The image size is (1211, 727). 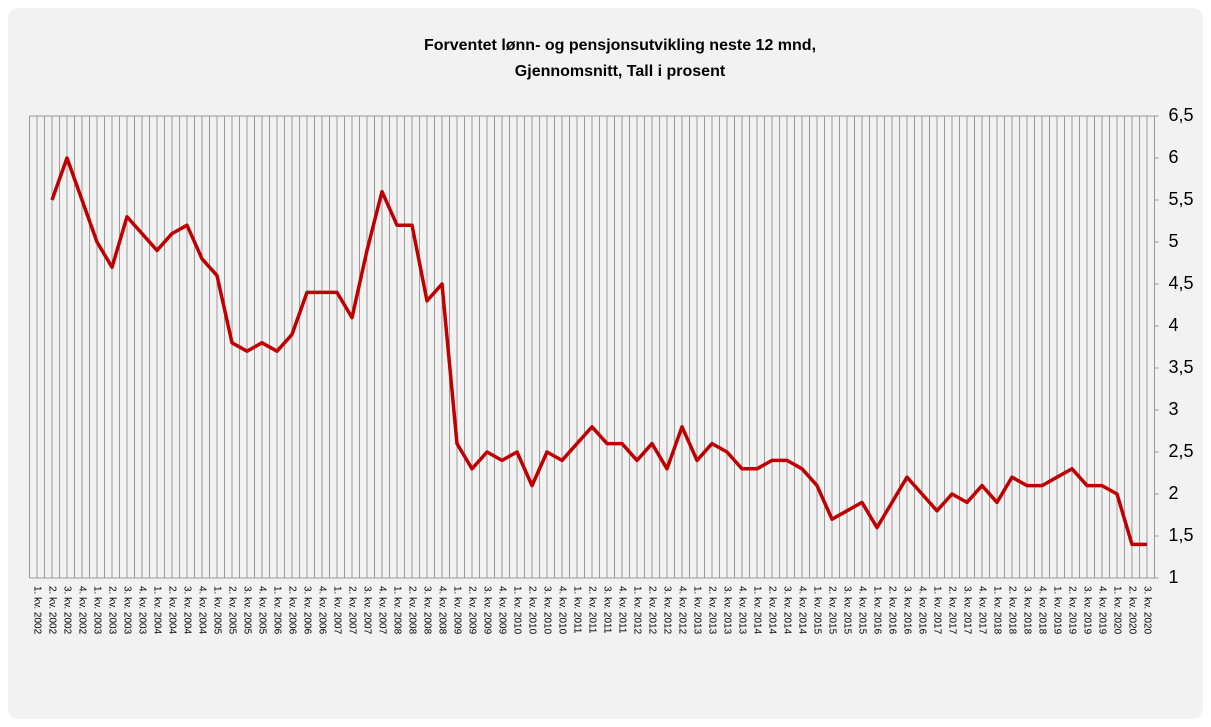 What do you see at coordinates (516, 610) in the screenshot?
I see `x-tick-label: 1. kv. 2010` at bounding box center [516, 610].